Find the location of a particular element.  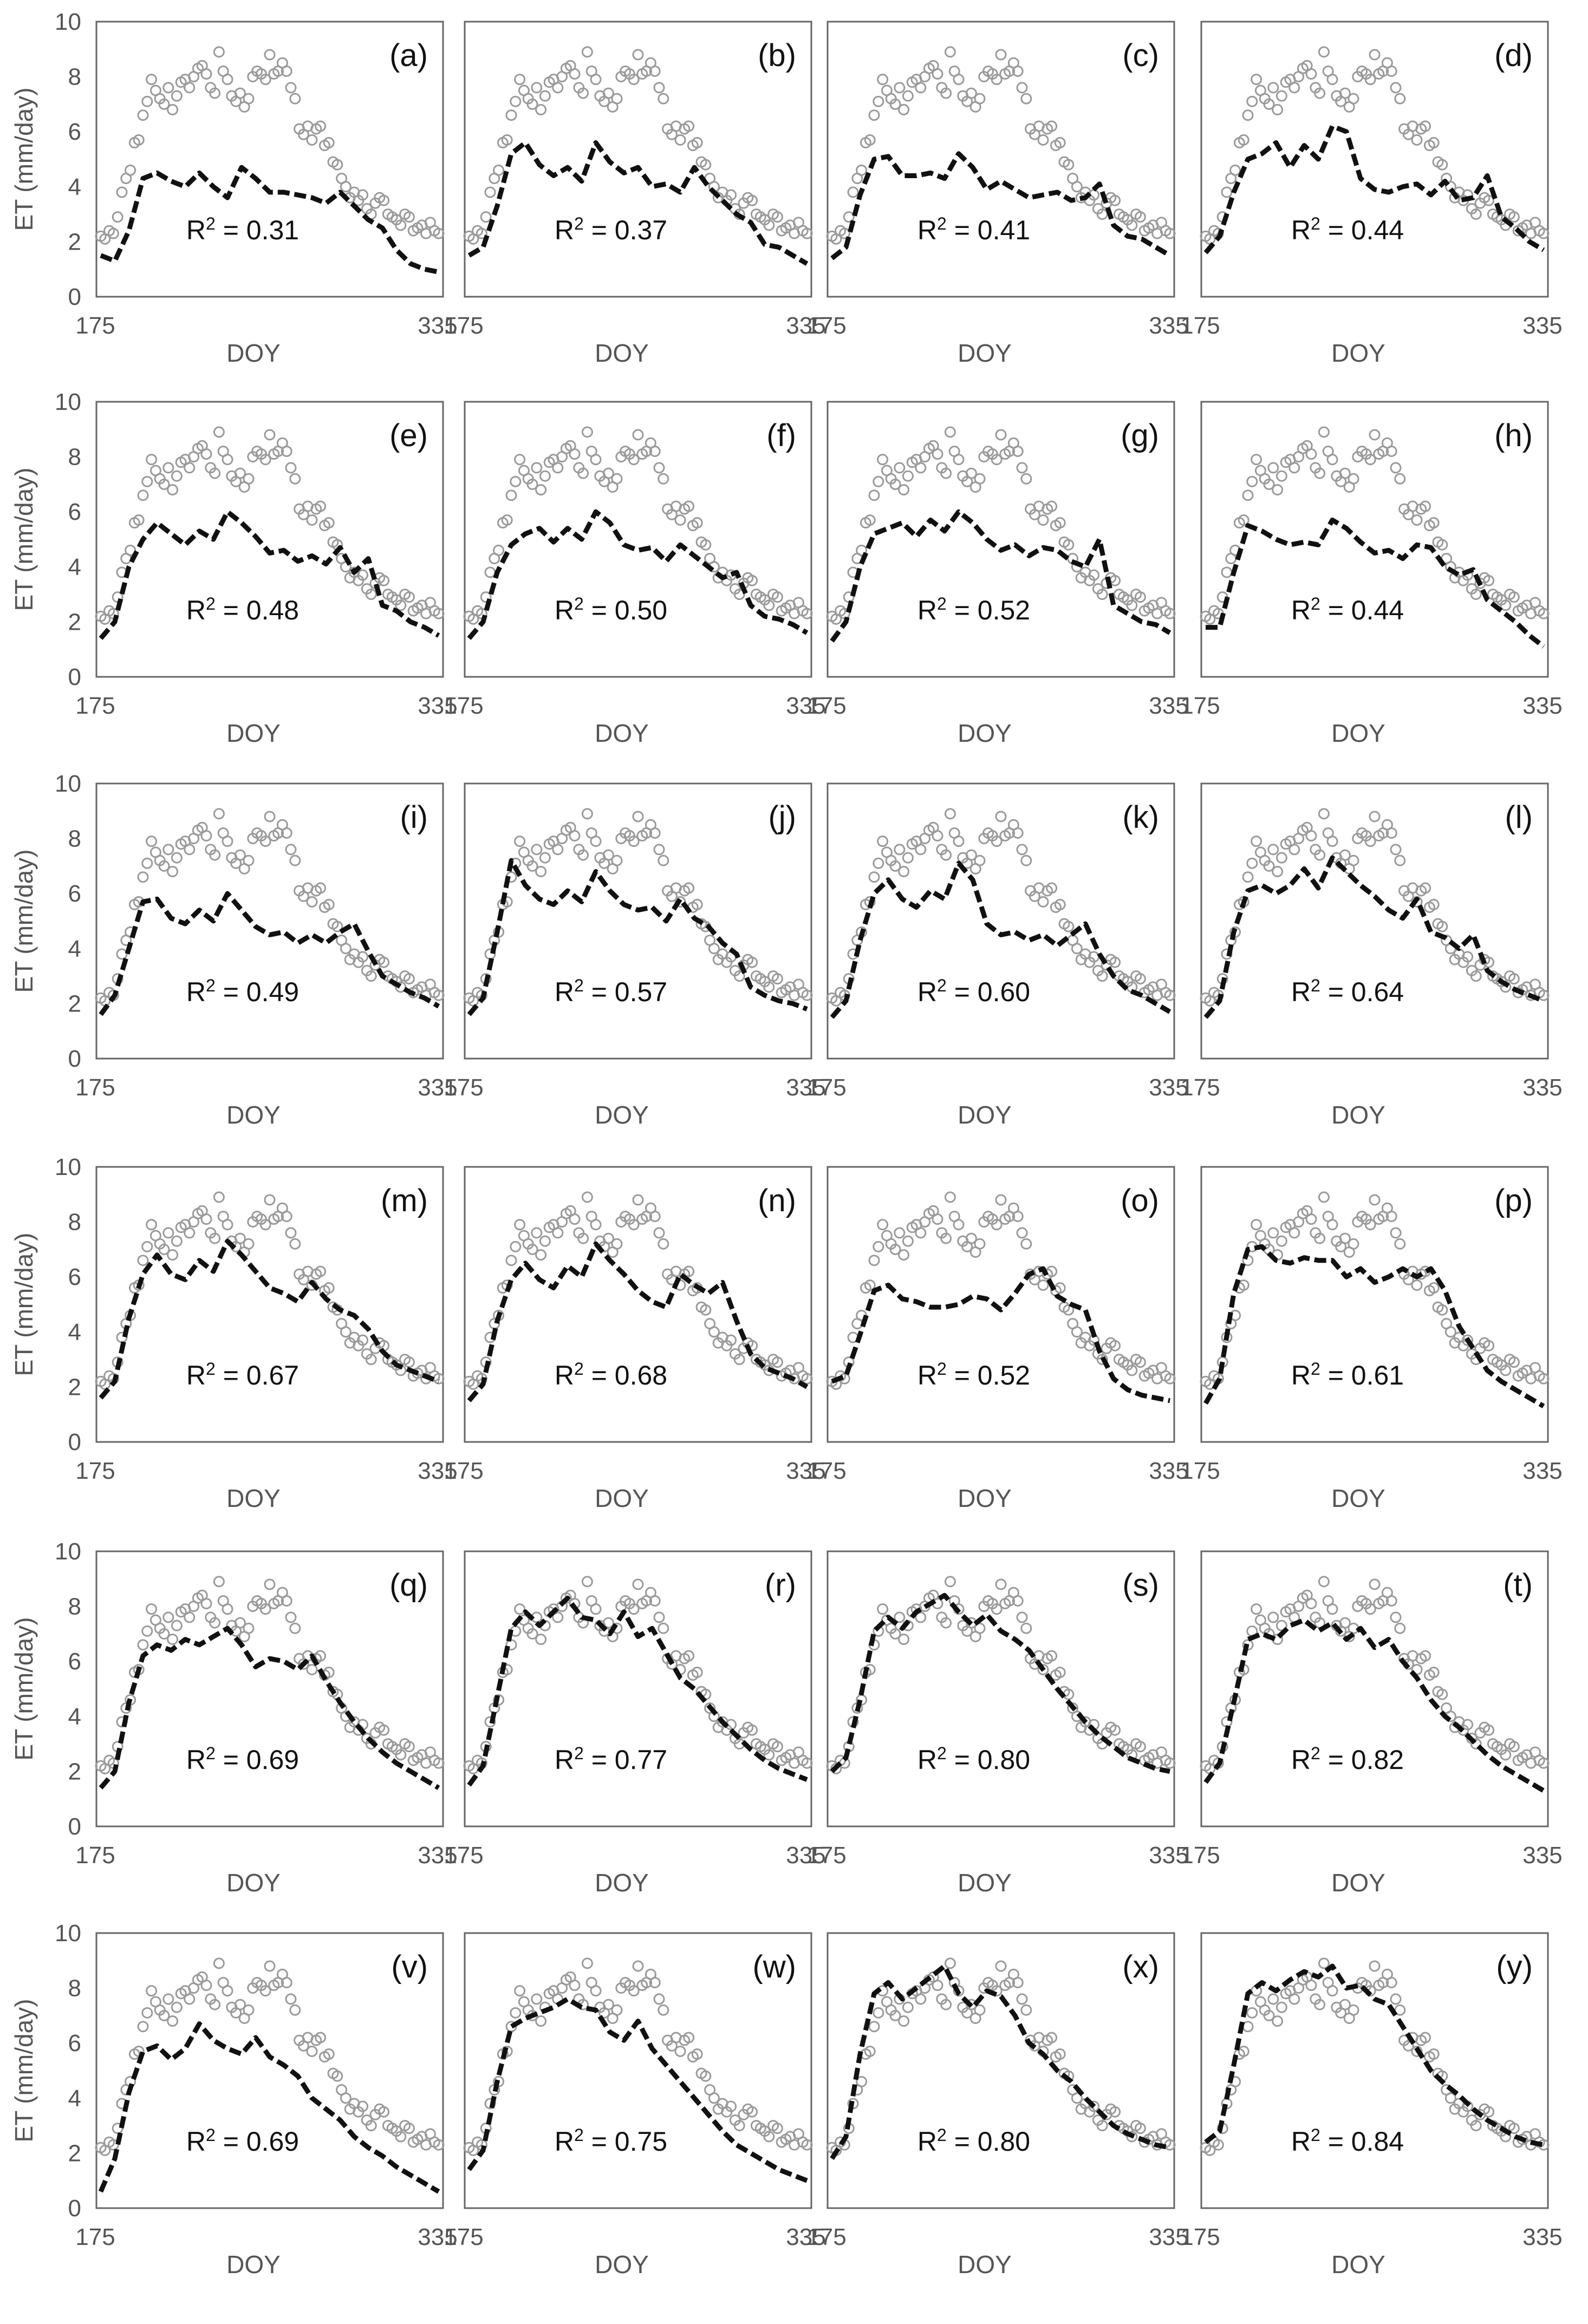

panel-t: 175 335 DOY (t) R2 = 0.82 is located at coordinates (1371, 1723).